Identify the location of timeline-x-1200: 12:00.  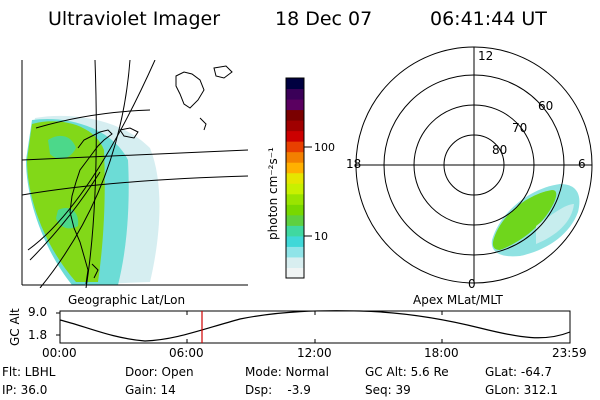
(314, 353).